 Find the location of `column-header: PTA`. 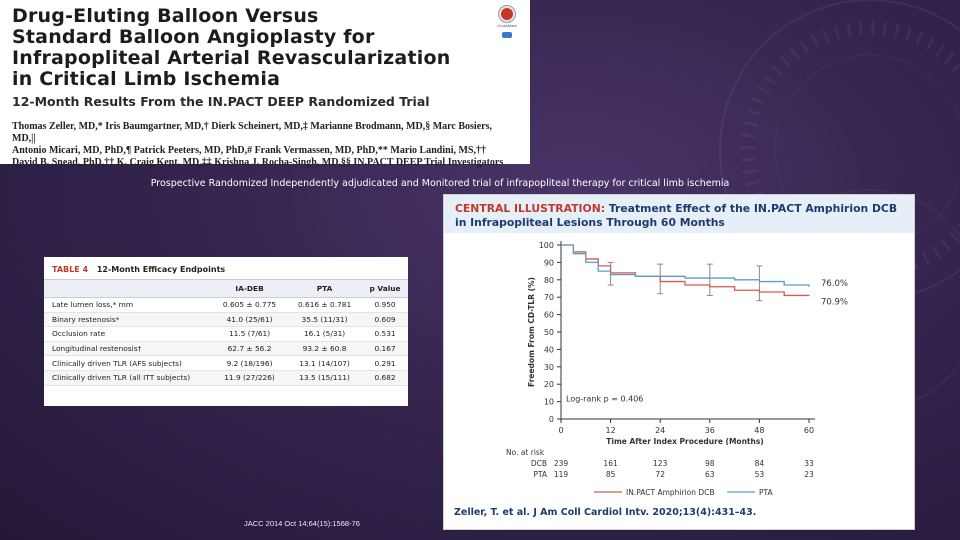

column-header: PTA is located at coordinates (325, 288).